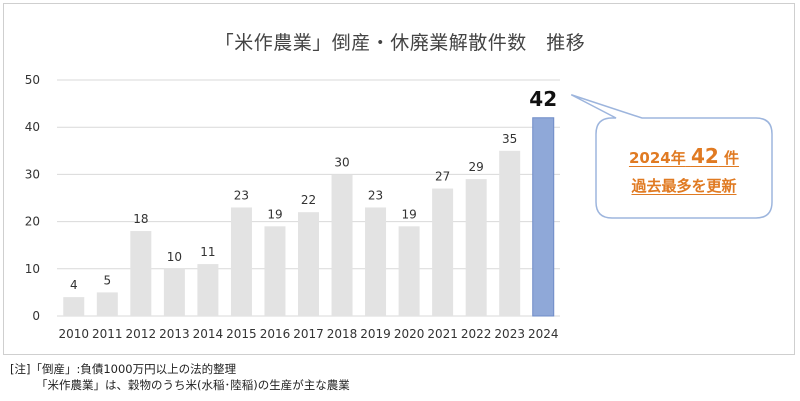 This screenshot has height=401, width=800. Describe the element at coordinates (32, 222) in the screenshot. I see `y-tick-label: 20` at that location.